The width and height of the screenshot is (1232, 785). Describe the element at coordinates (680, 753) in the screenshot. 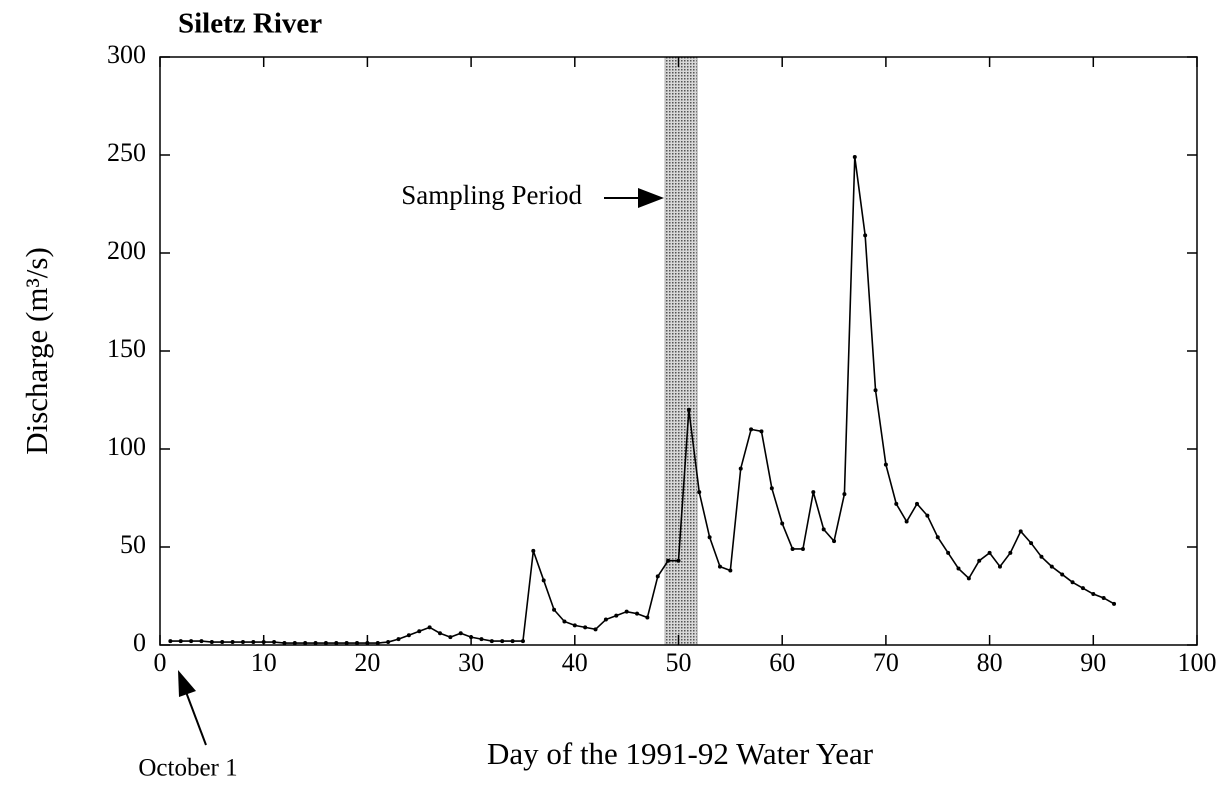

I see `x-axis-label: Day of the 1991-92 Water Year` at that location.